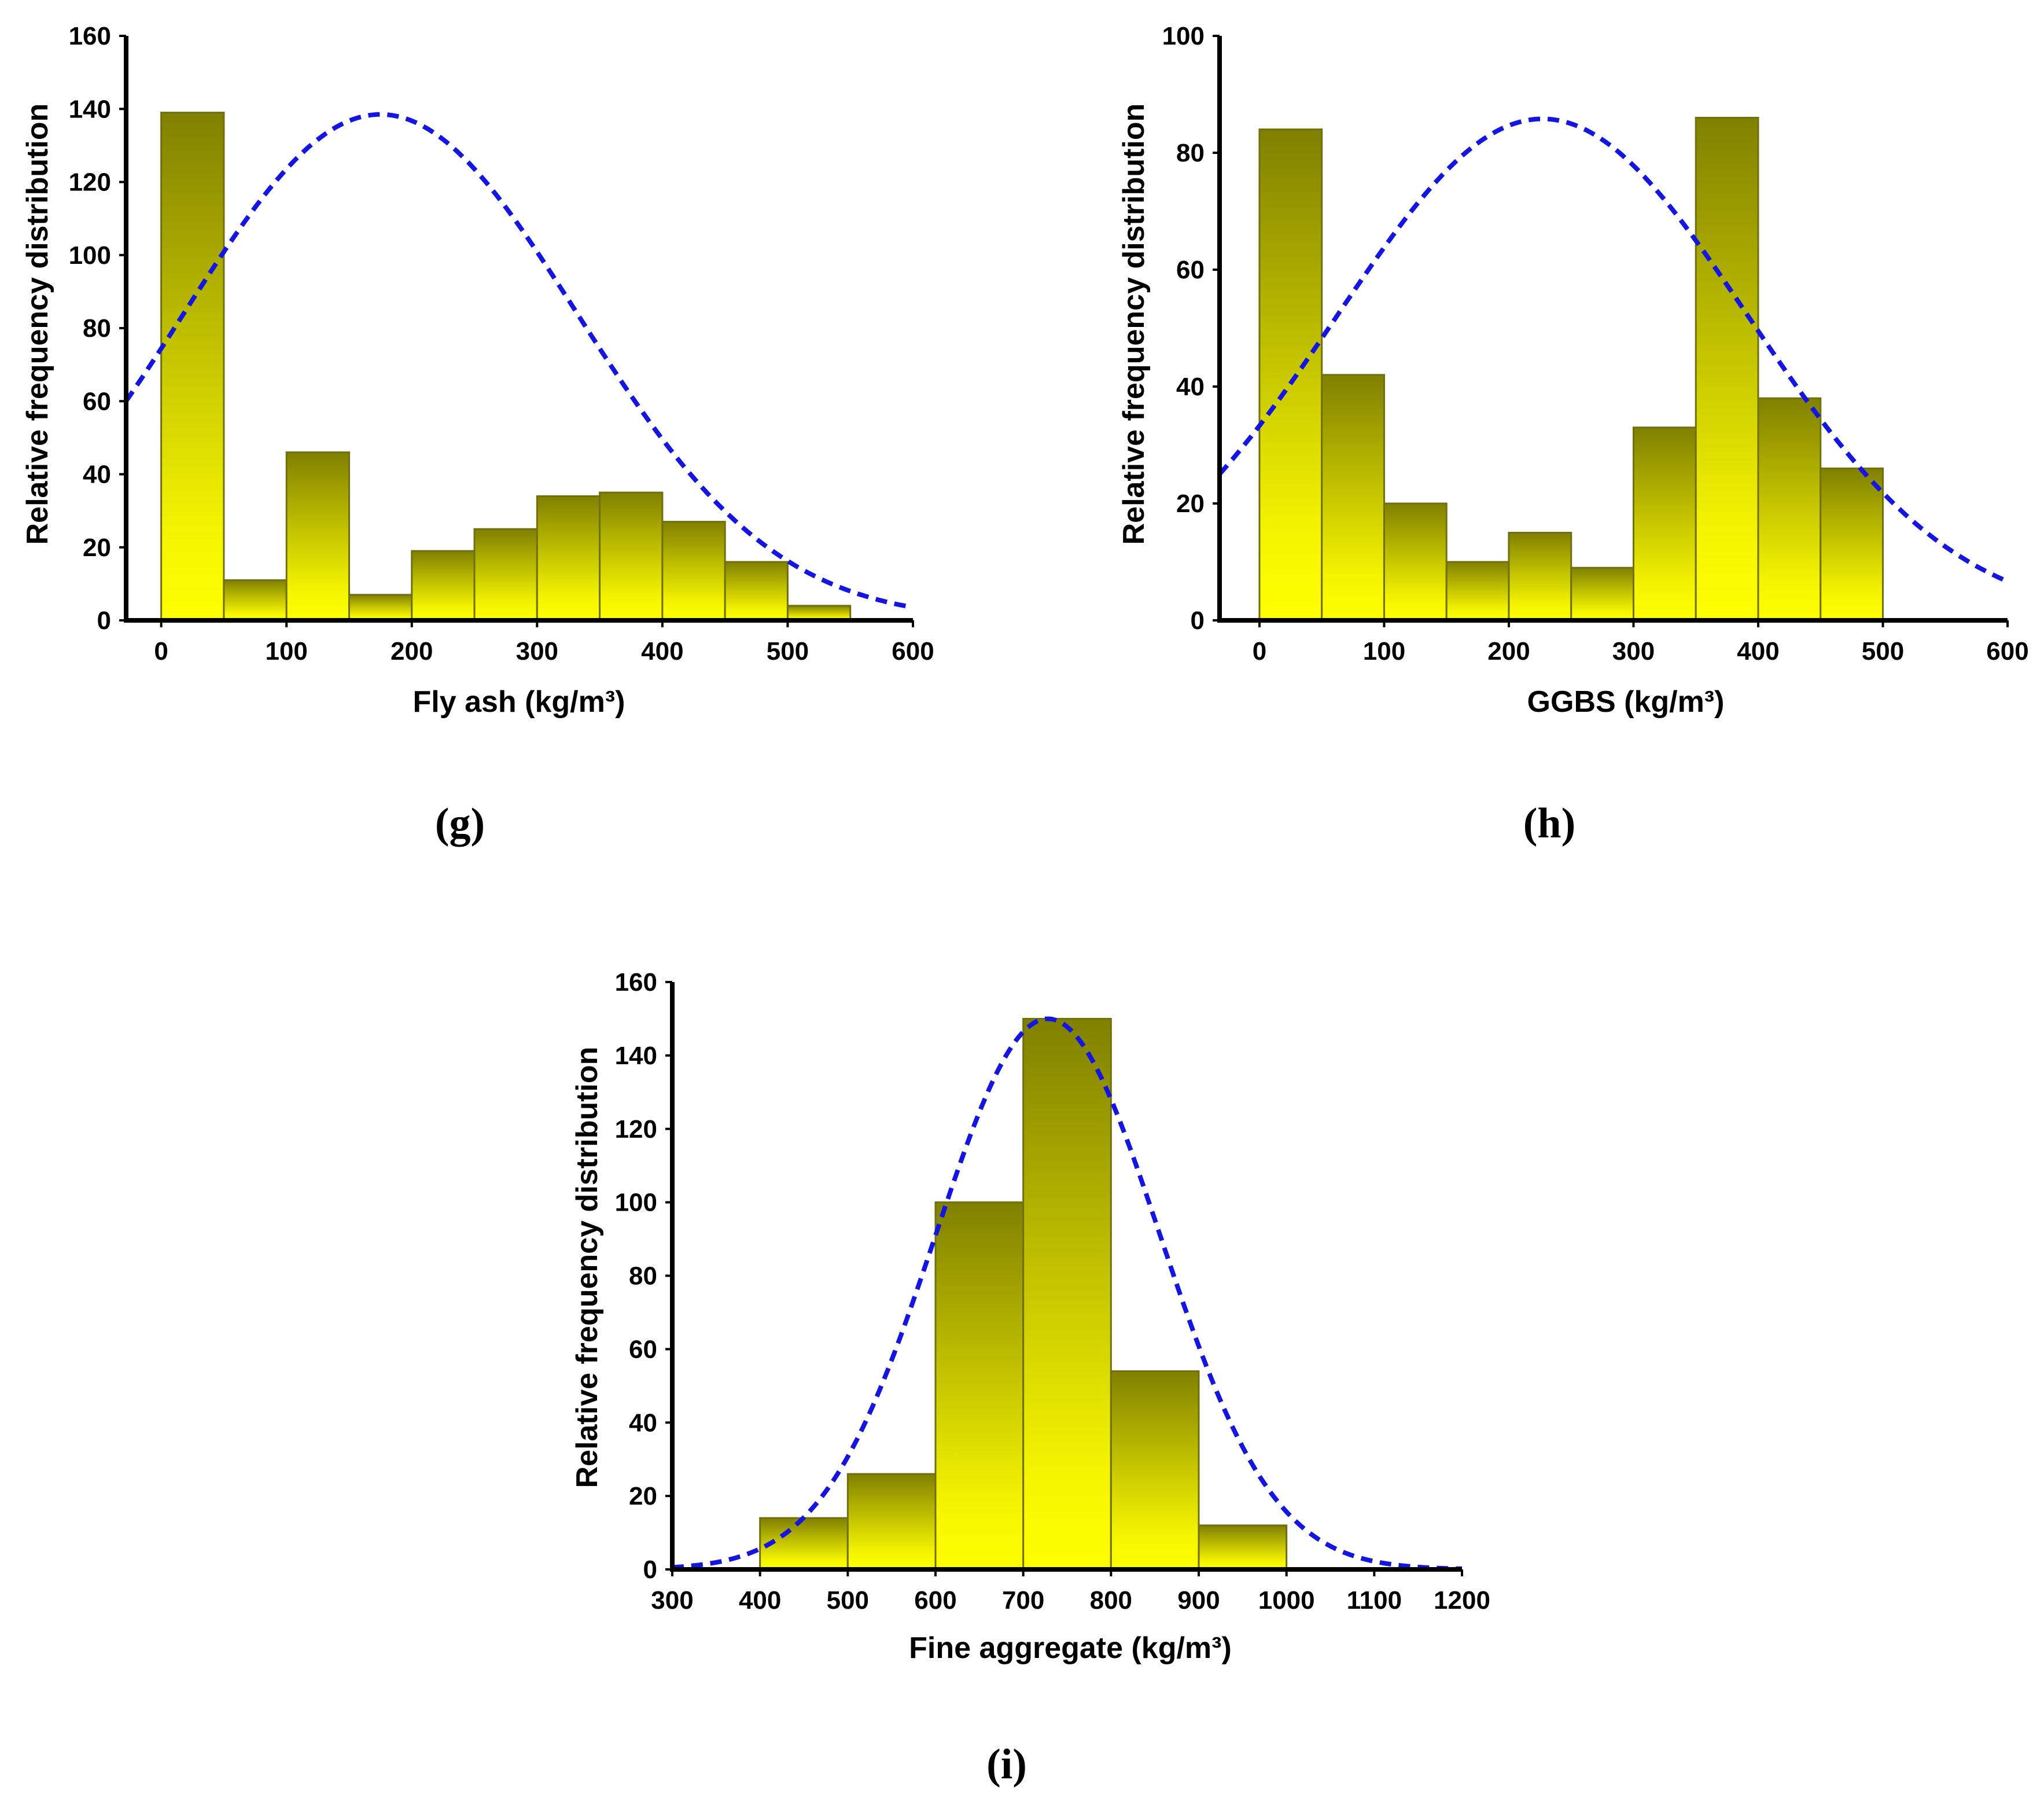 This screenshot has height=1798, width=2044. Describe the element at coordinates (1134, 324) in the screenshot. I see `y-axis-title-ggbs: Relative frequency distribution` at that location.